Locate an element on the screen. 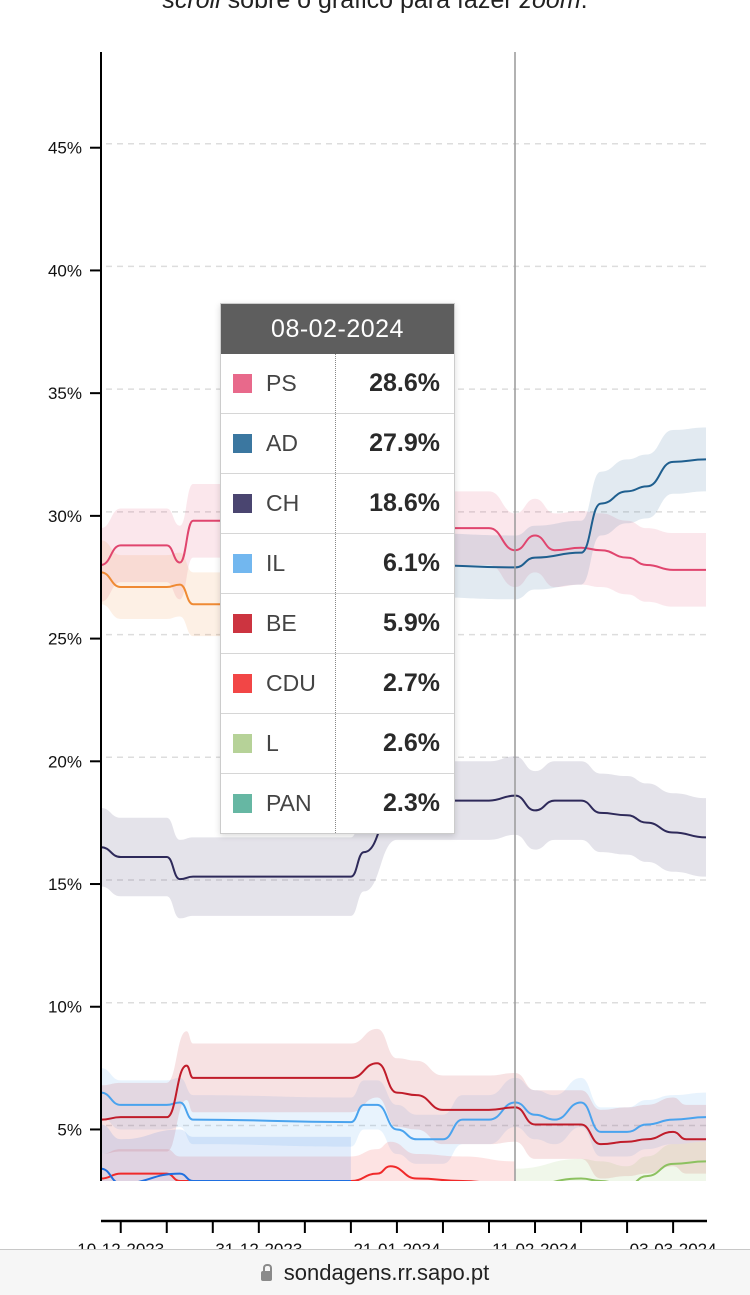 This screenshot has width=750, height=1295. line-l is located at coordinates (611, 1174).